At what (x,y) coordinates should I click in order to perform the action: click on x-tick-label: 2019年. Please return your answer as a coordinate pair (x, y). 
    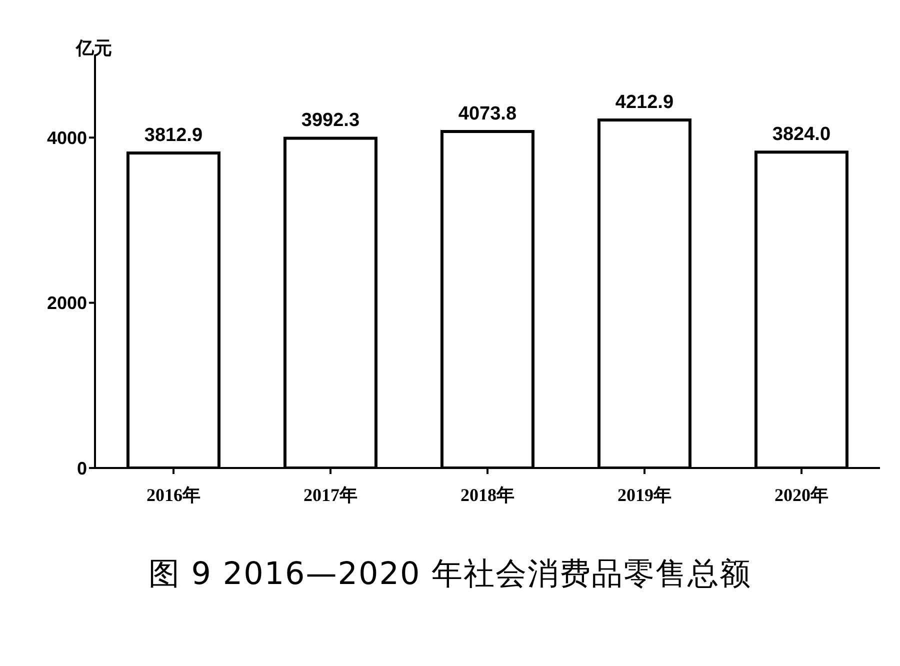
    Looking at the image, I should click on (645, 494).